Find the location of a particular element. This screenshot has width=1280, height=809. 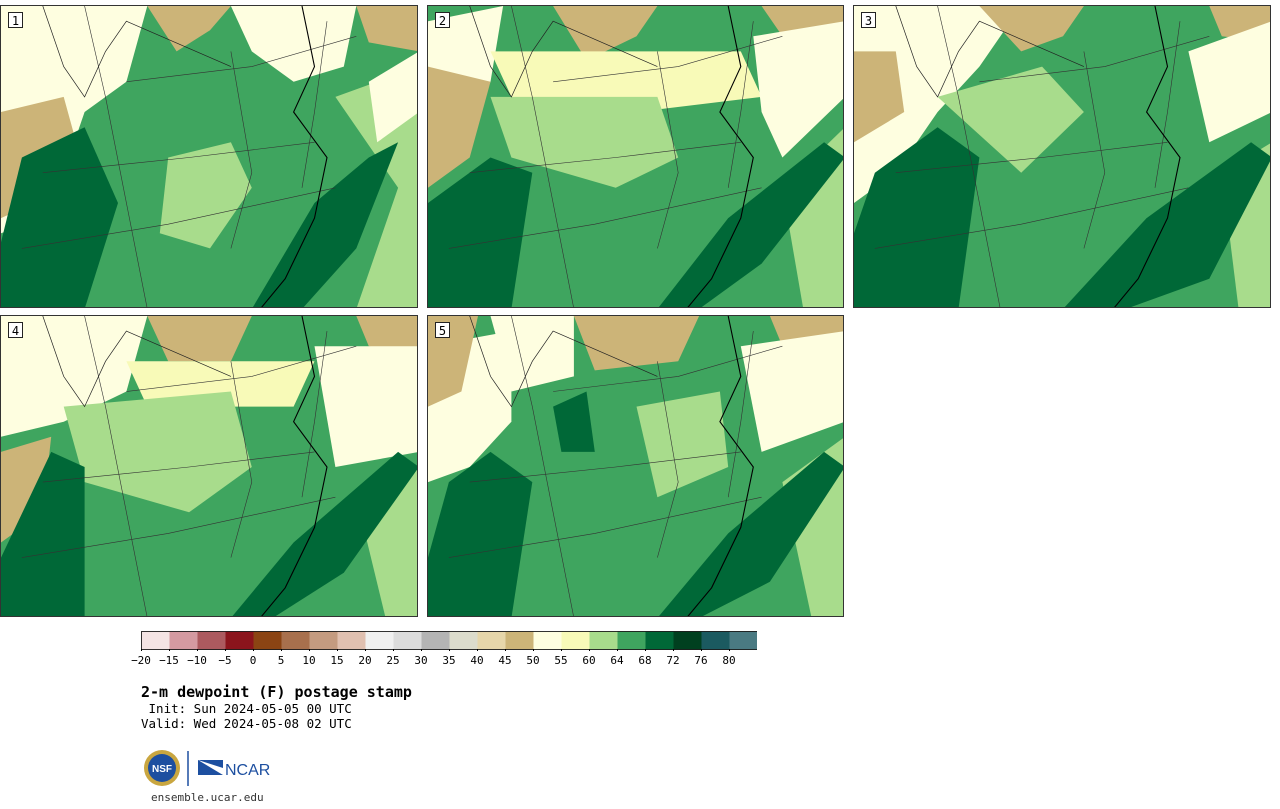

colorbar-tick-label: −15 is located at coordinates (169, 660).